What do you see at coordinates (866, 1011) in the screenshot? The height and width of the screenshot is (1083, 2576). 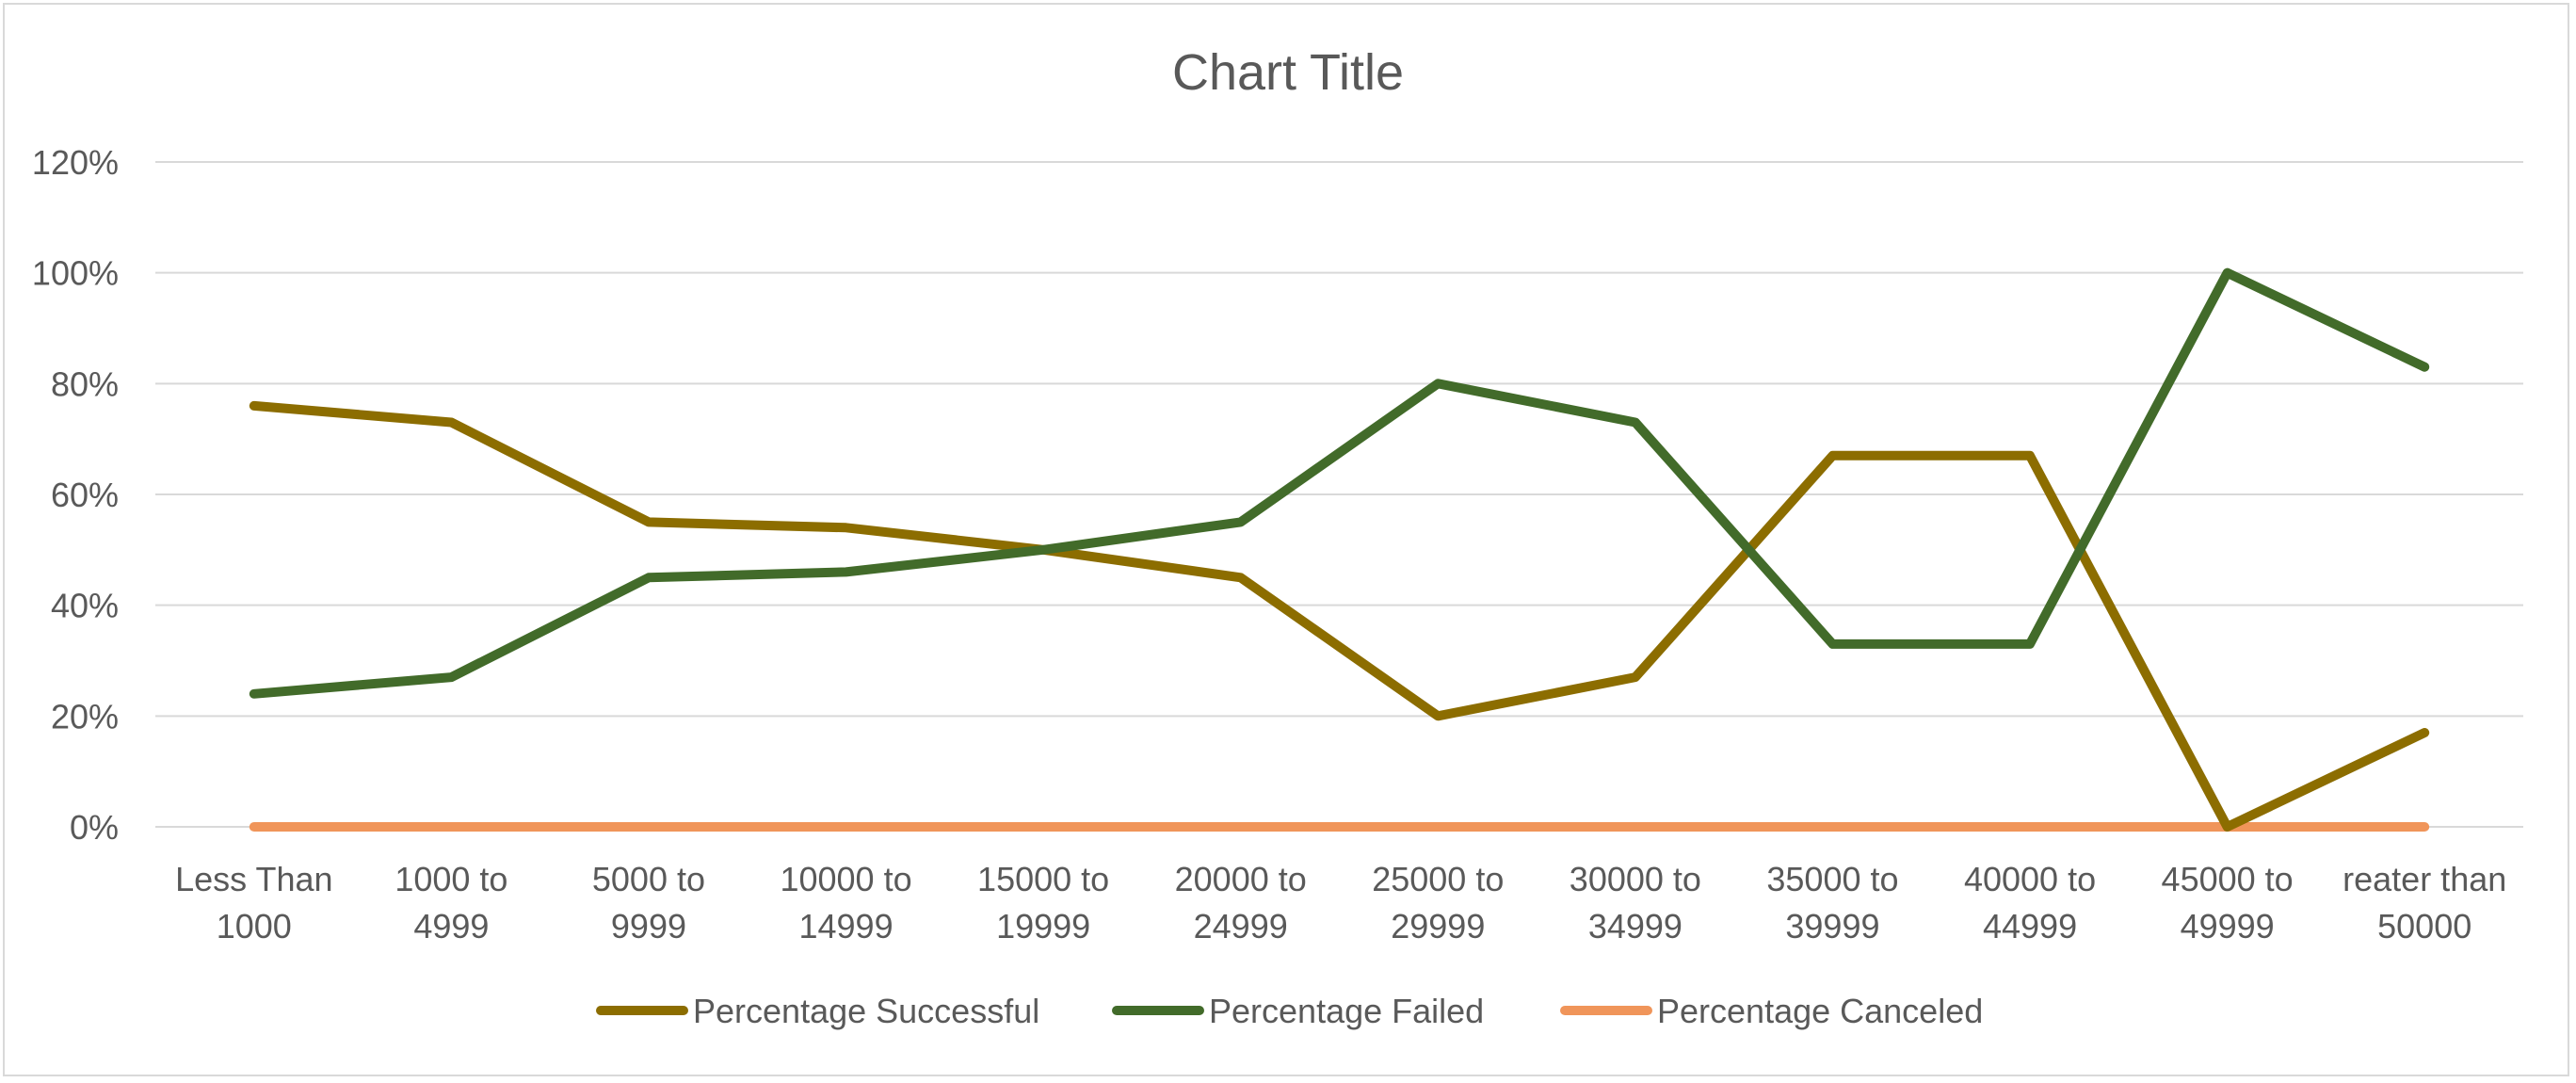 I see `legend-label: Percentage Successful` at bounding box center [866, 1011].